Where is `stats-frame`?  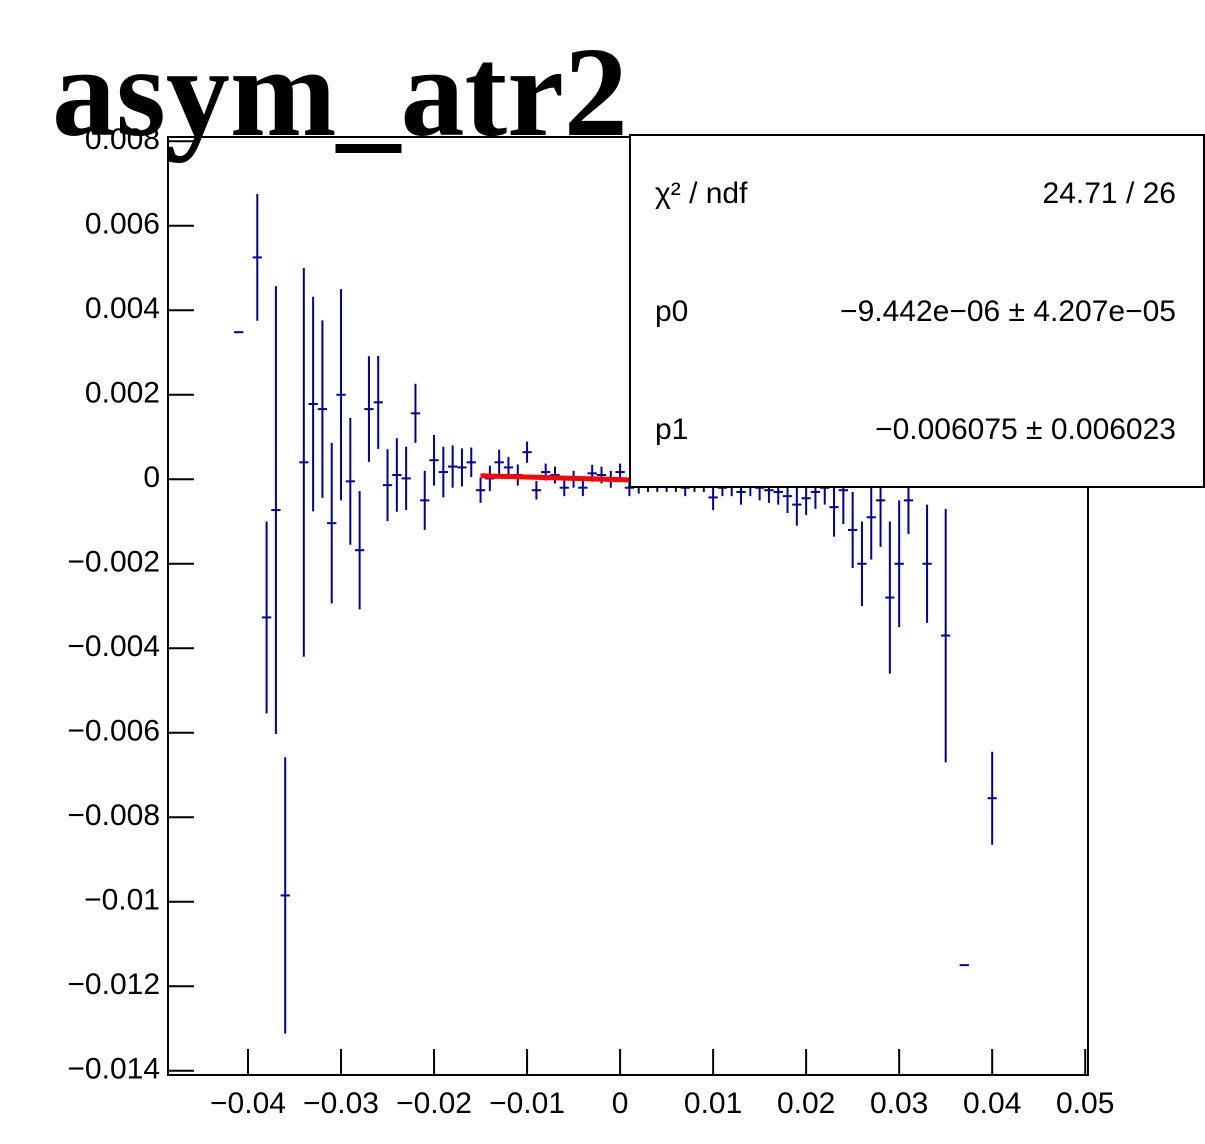 stats-frame is located at coordinates (917, 311).